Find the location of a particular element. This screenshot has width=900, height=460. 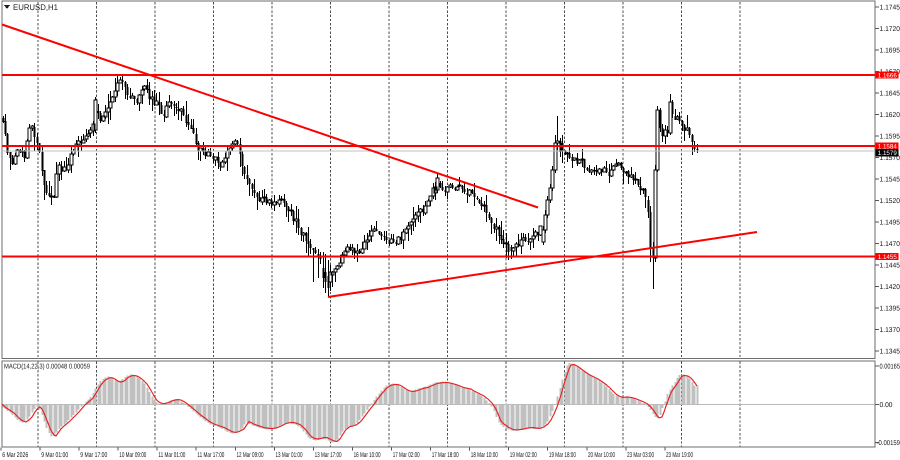

svg-text: 12 Mar 09:00 is located at coordinates (250, 455).